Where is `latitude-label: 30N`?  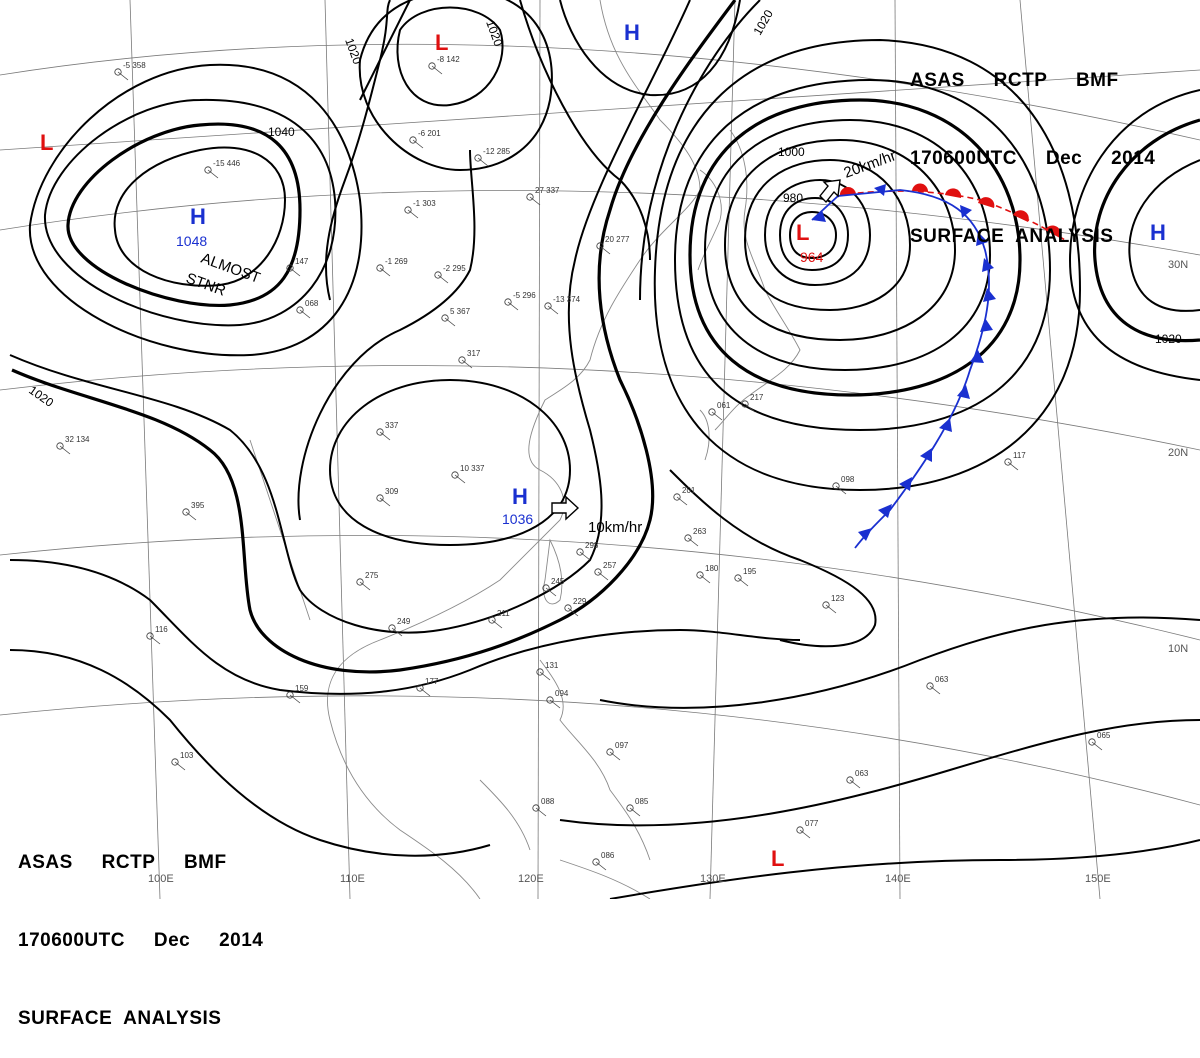 latitude-label: 30N is located at coordinates (1178, 265).